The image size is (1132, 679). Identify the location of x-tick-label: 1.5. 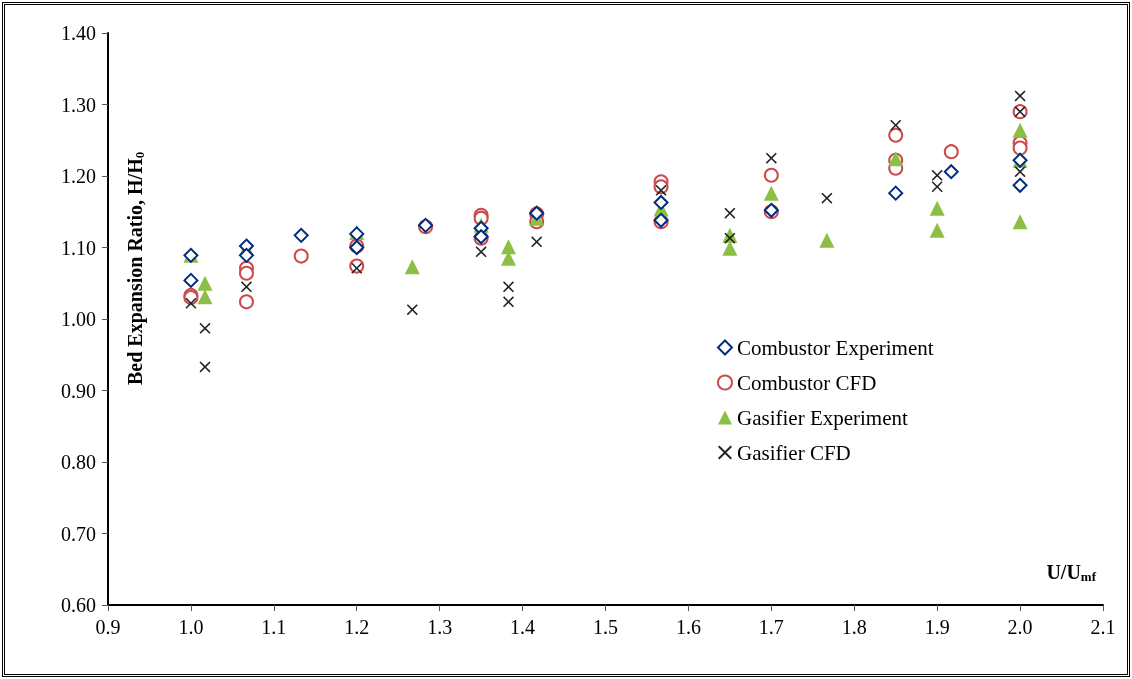
(605, 627).